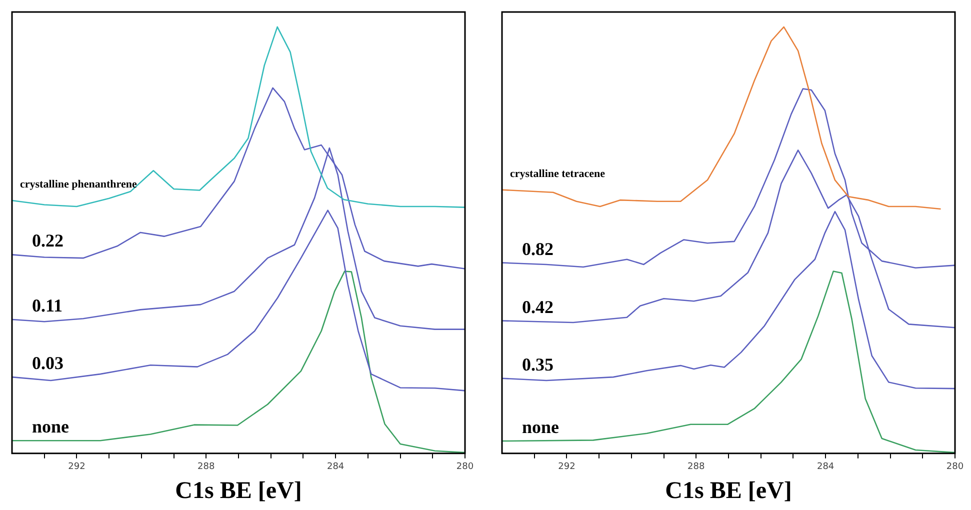 Image resolution: width=971 pixels, height=510 pixels. Describe the element at coordinates (47, 305) in the screenshot. I see `series-label: 0.11` at that location.